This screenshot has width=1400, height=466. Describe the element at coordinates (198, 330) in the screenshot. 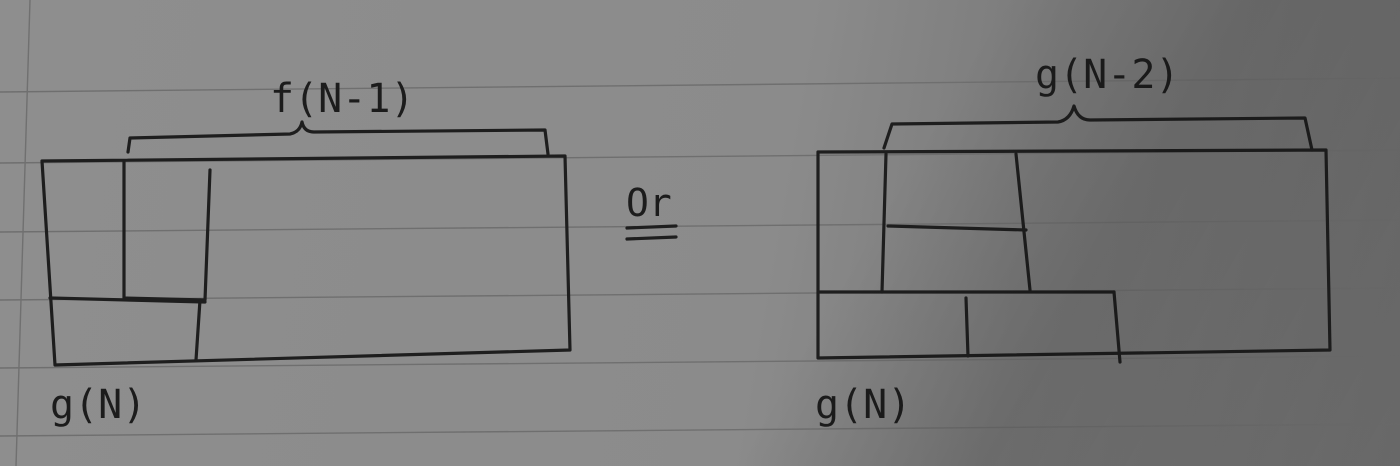

I see `left-bottom-tile-divider` at that location.